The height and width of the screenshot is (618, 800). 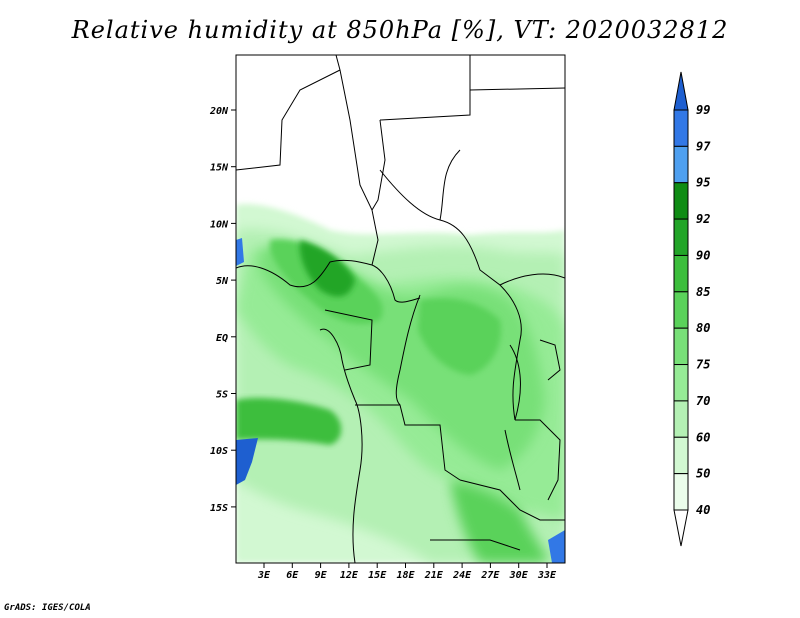 I want to click on colorbar-label: 97, so click(x=703, y=146).